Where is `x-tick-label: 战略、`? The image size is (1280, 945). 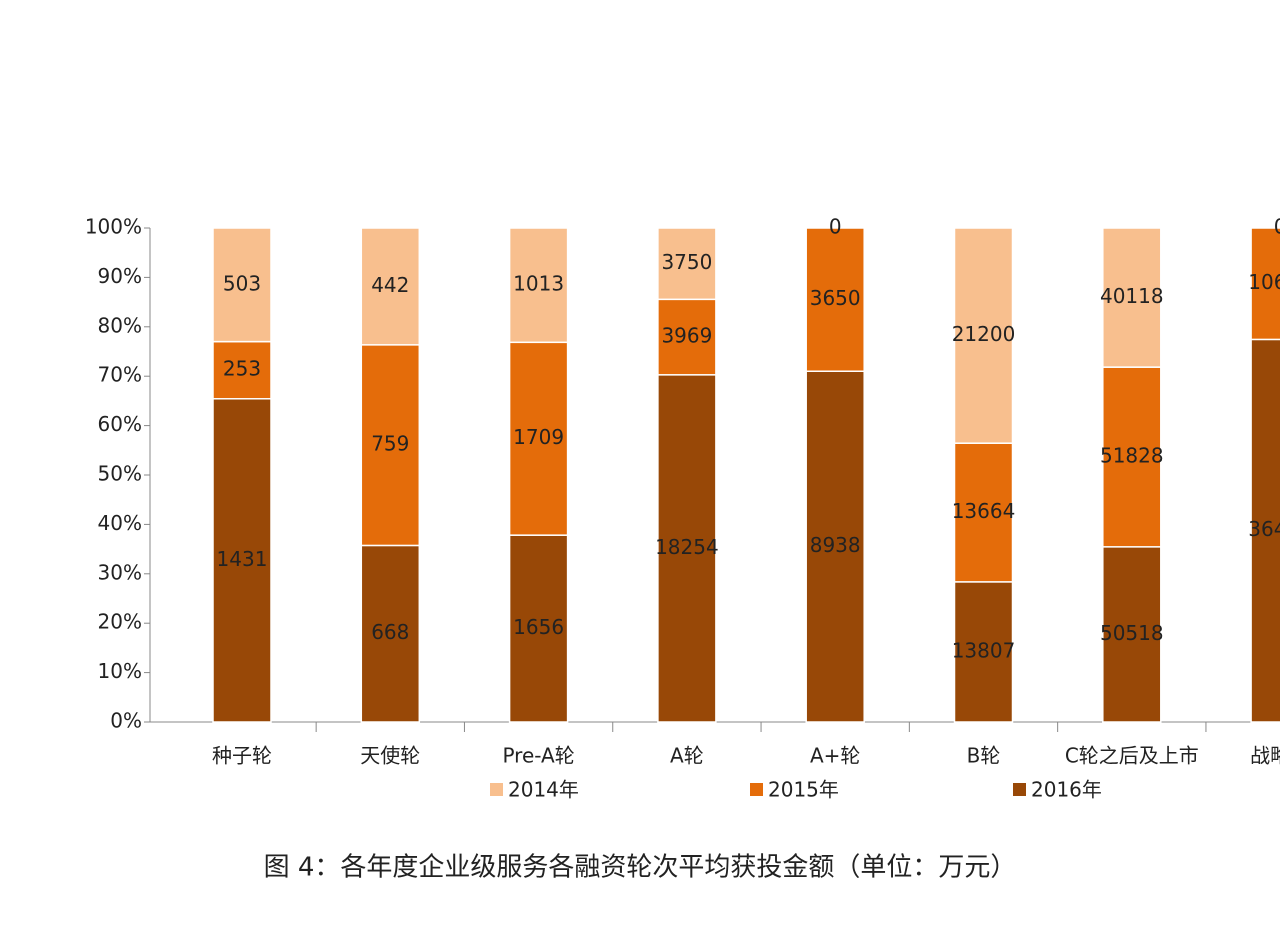
x-tick-label: 战略、 is located at coordinates (1265, 756).